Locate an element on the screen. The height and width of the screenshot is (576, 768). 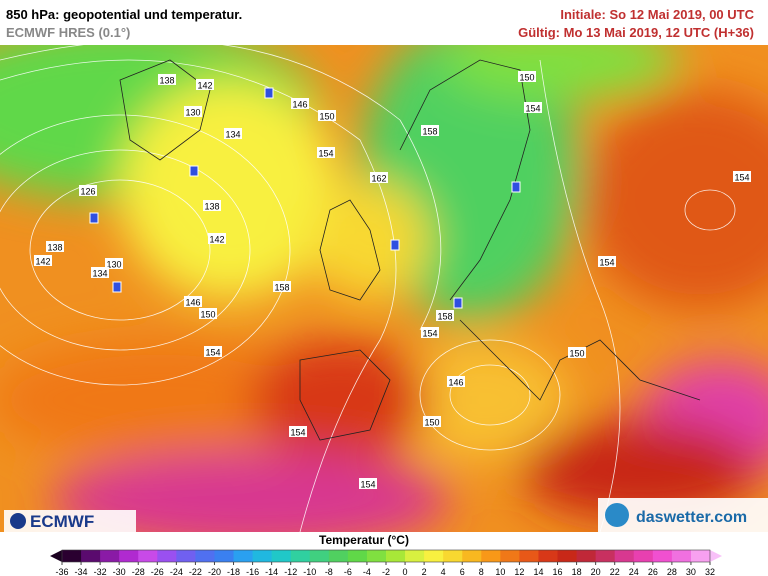
colorbar-tick-label: -20 is located at coordinates (214, 571).